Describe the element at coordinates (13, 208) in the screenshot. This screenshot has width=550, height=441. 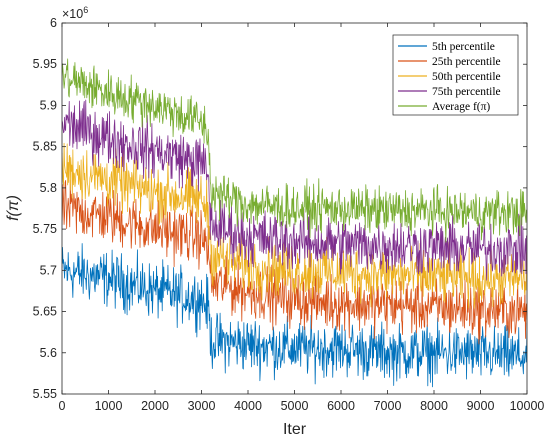
I see `y-axis-label: f(π)` at that location.